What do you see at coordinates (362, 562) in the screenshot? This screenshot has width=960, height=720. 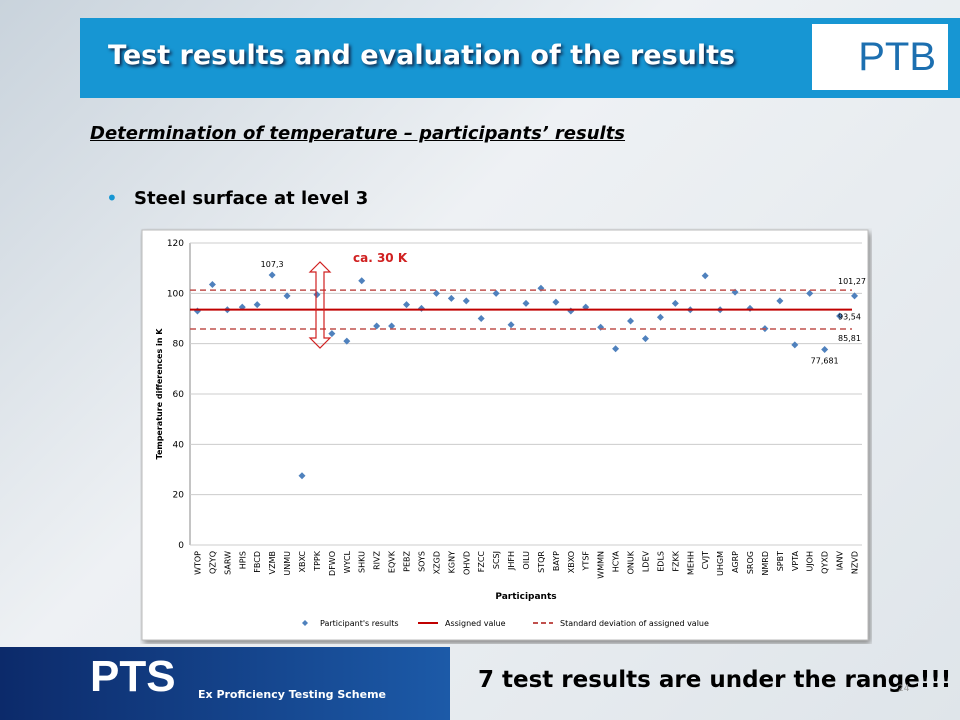 I see `x-tick-label: SHKU` at bounding box center [362, 562].